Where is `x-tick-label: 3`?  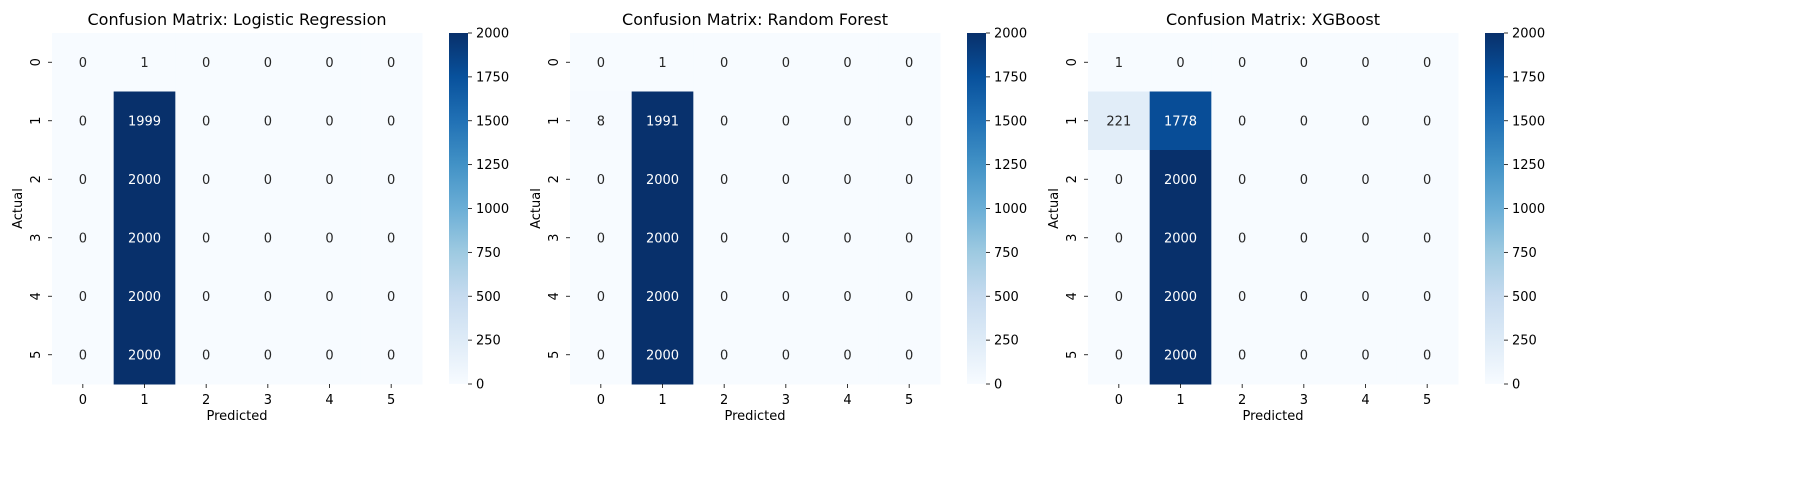
x-tick-label: 3 is located at coordinates (786, 400).